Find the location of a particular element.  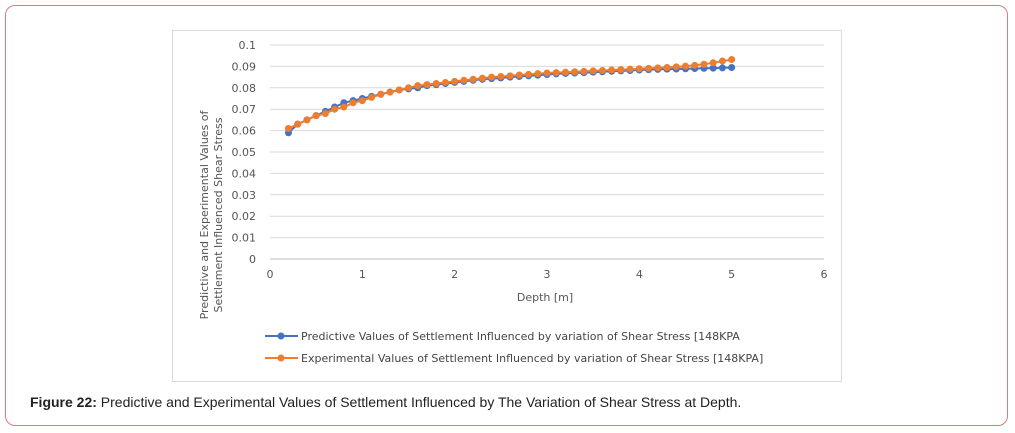

series-group is located at coordinates (510, 96).